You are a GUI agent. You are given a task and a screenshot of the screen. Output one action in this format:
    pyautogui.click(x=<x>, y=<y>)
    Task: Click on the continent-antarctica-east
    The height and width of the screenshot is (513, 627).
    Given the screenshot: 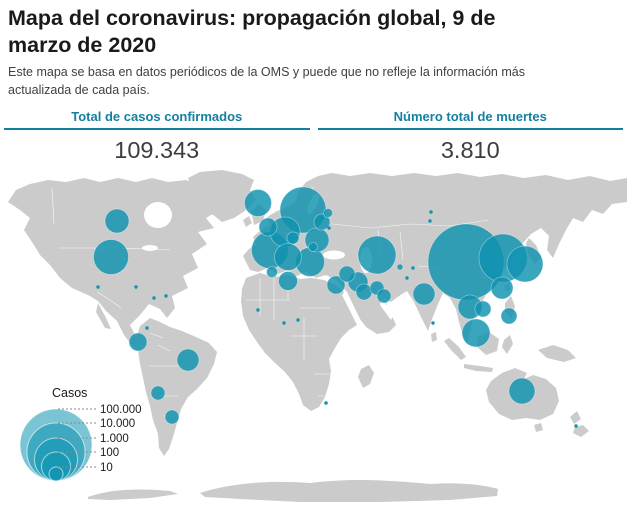 What is the action you would take?
    pyautogui.click(x=349, y=491)
    